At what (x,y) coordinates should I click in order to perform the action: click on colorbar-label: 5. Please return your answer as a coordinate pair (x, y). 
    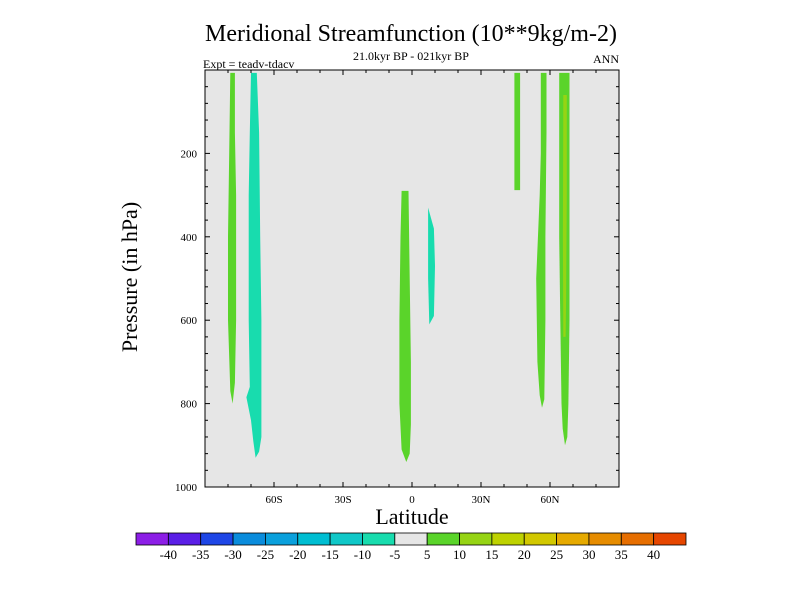
    Looking at the image, I should click on (427, 554).